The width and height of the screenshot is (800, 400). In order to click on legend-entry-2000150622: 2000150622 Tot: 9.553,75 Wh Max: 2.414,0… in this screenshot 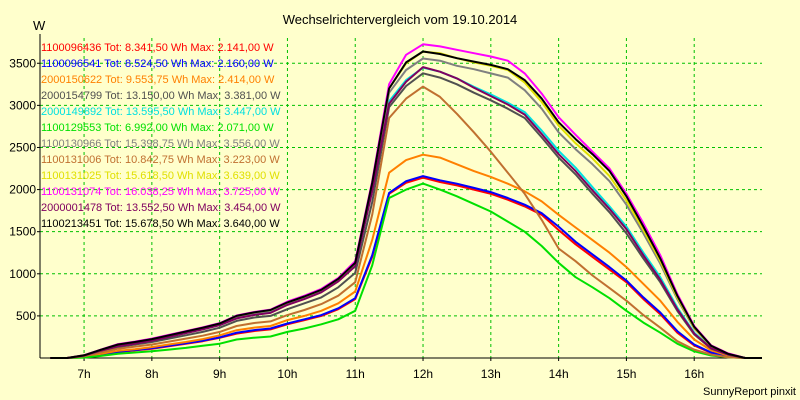, I will do `click(158, 80)`.